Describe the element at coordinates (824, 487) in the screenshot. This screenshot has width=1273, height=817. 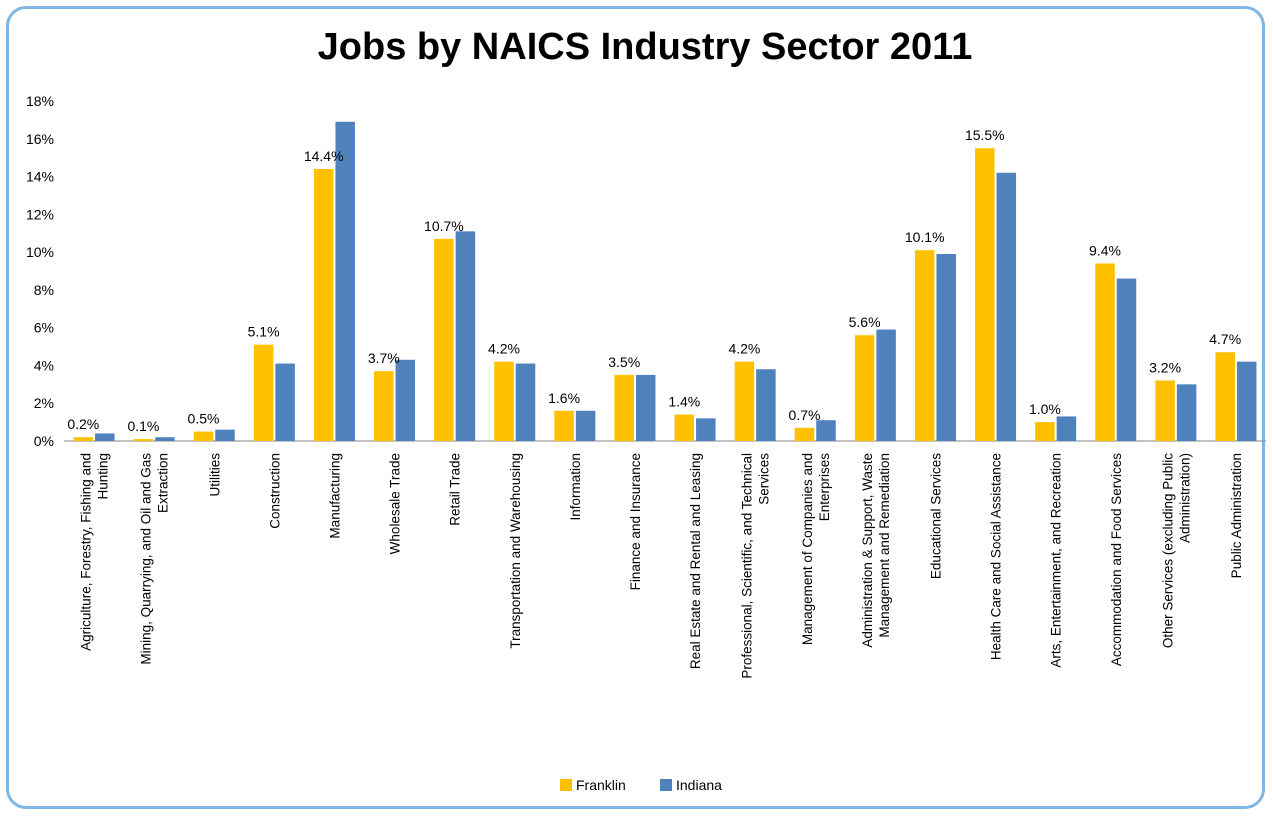
I see `x-category-label-line: Enterprises` at that location.